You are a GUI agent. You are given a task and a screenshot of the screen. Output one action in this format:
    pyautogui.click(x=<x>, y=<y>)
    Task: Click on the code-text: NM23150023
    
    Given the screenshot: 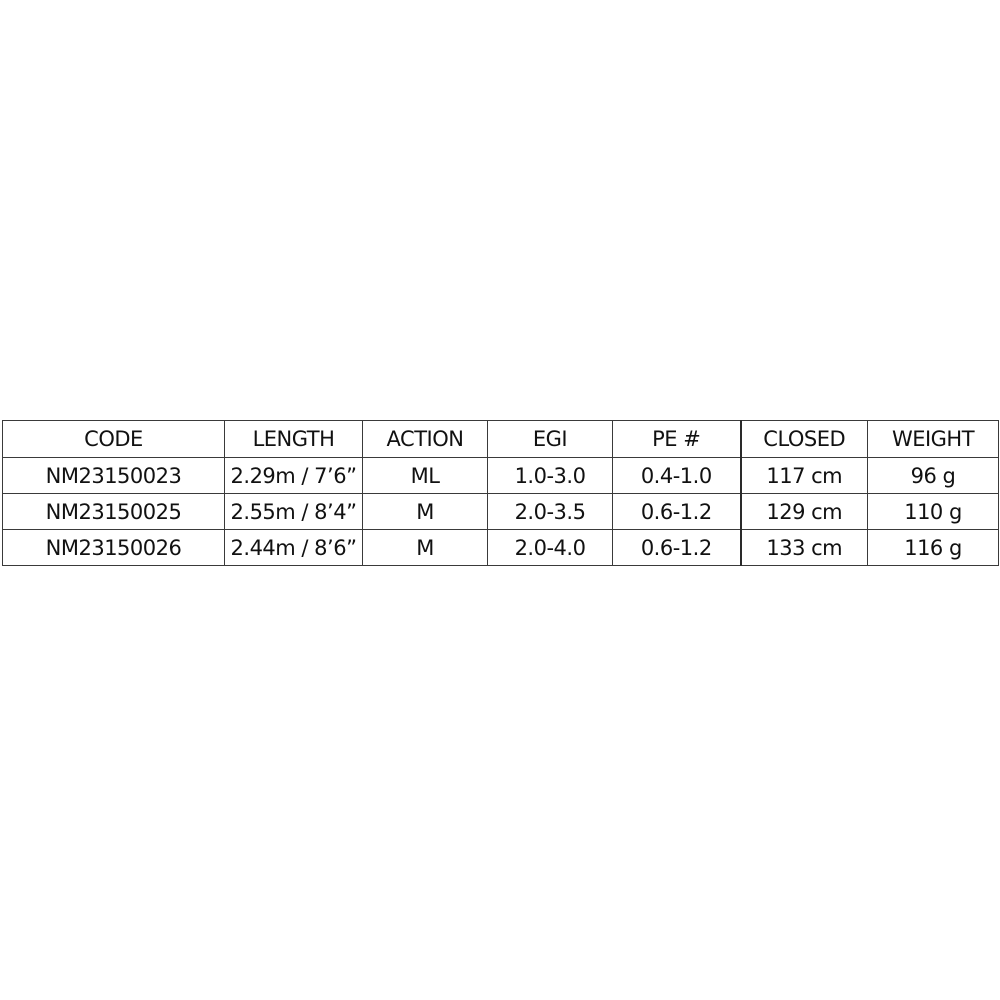 What is the action you would take?
    pyautogui.click(x=113, y=475)
    